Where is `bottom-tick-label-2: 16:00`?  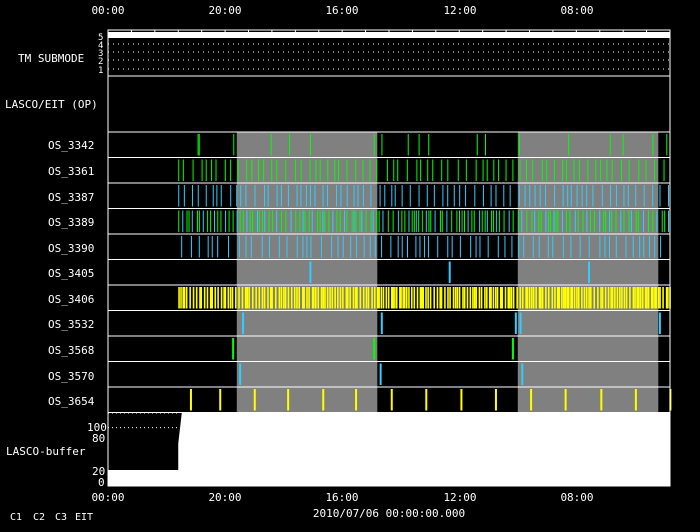
bottom-tick-label-2: 16:00 is located at coordinates (341, 497).